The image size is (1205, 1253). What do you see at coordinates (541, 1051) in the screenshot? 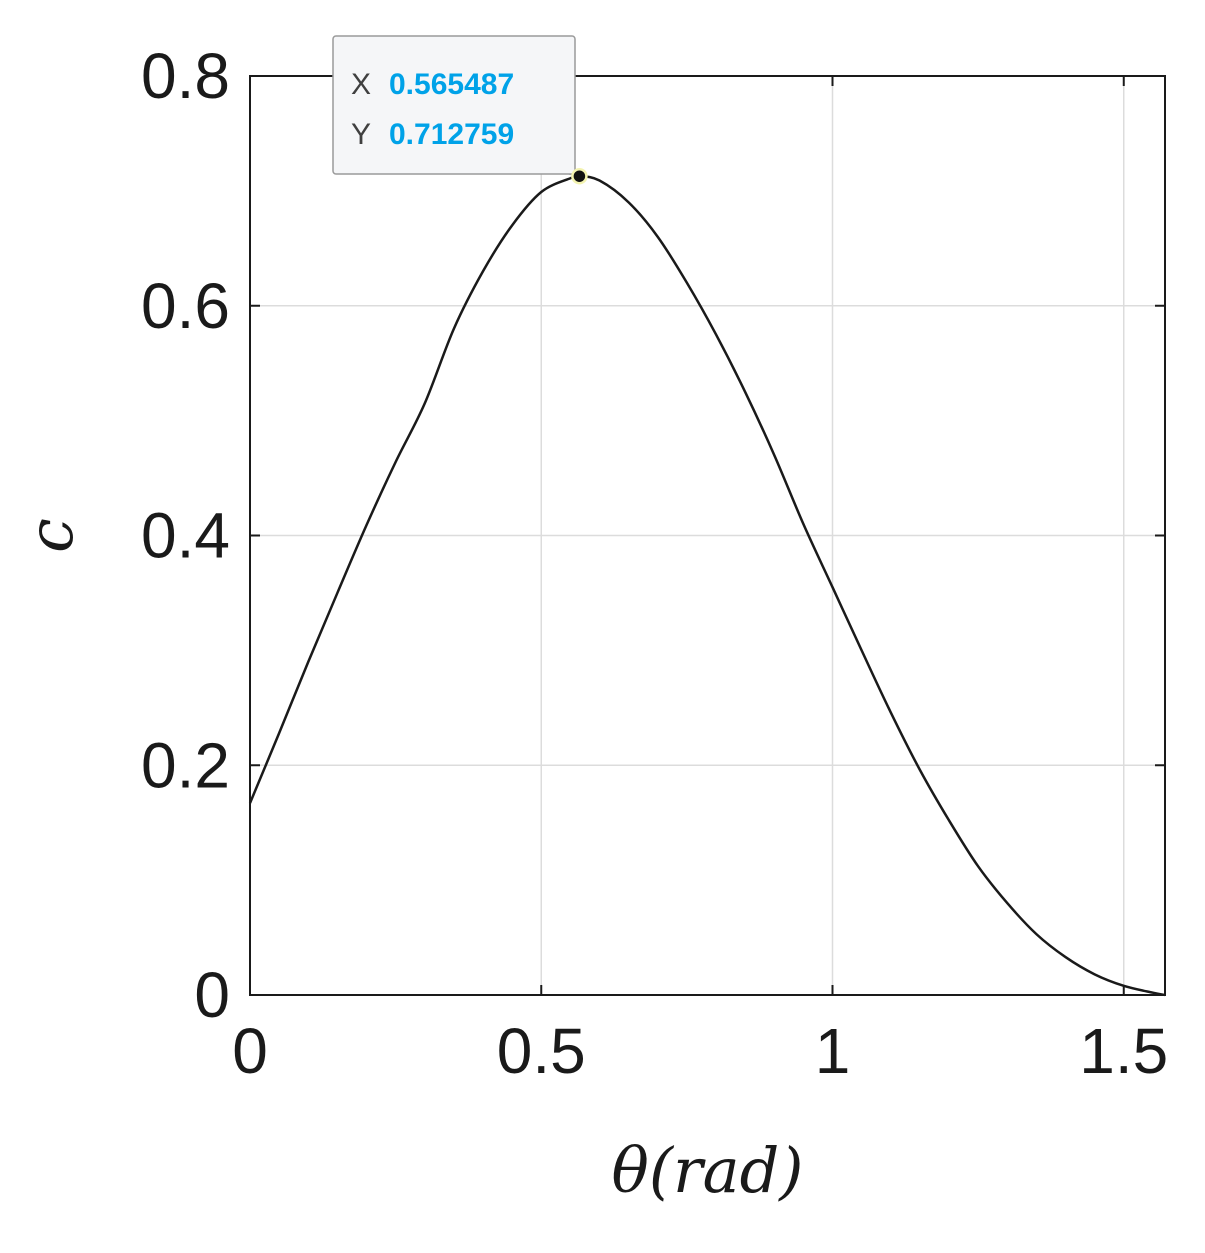
I see `x-tick-label: 0.5` at bounding box center [541, 1051].